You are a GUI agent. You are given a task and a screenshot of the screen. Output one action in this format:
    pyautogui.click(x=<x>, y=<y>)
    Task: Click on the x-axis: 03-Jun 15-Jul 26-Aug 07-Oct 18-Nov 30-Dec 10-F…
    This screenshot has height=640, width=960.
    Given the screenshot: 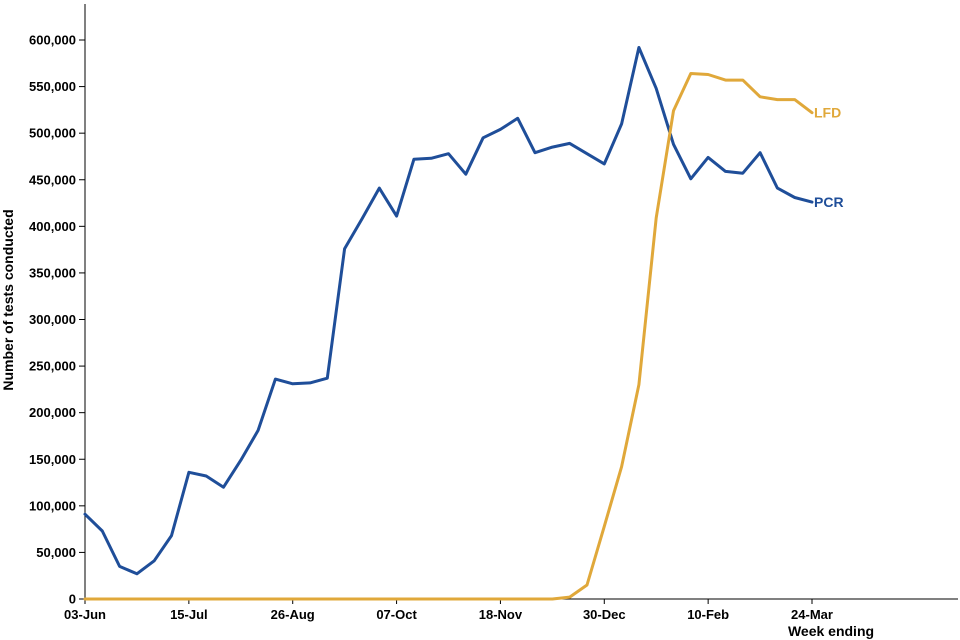 What is the action you would take?
    pyautogui.click(x=511, y=610)
    